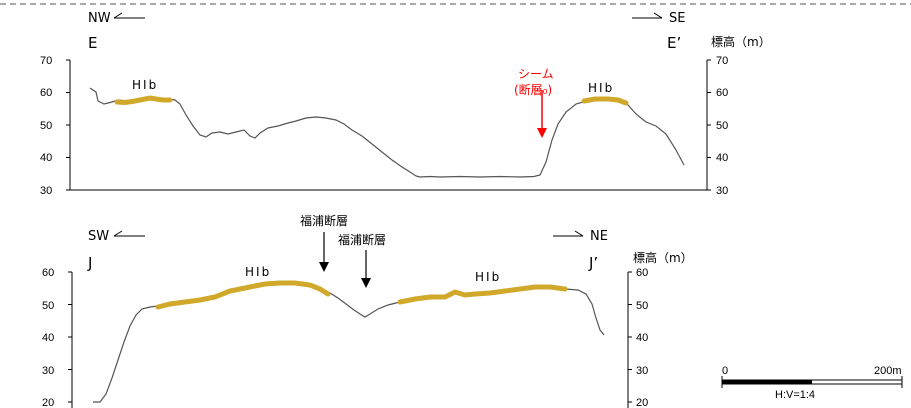 This screenshot has width=911, height=408. I want to click on section-end-label-j-prime: J’, so click(593, 263).